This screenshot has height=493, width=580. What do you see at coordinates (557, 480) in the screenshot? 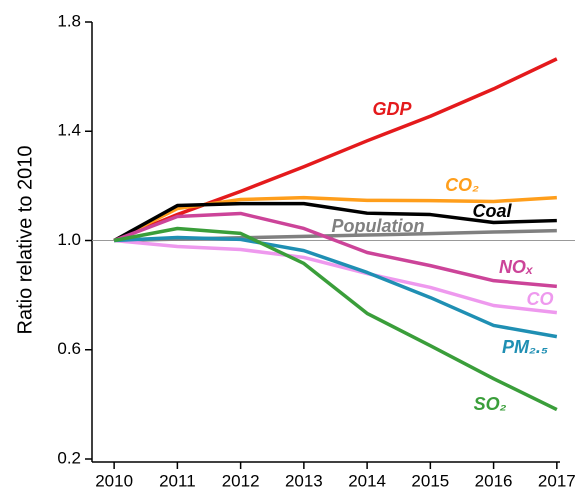
I see `x-tick-label: 2017` at bounding box center [557, 480].